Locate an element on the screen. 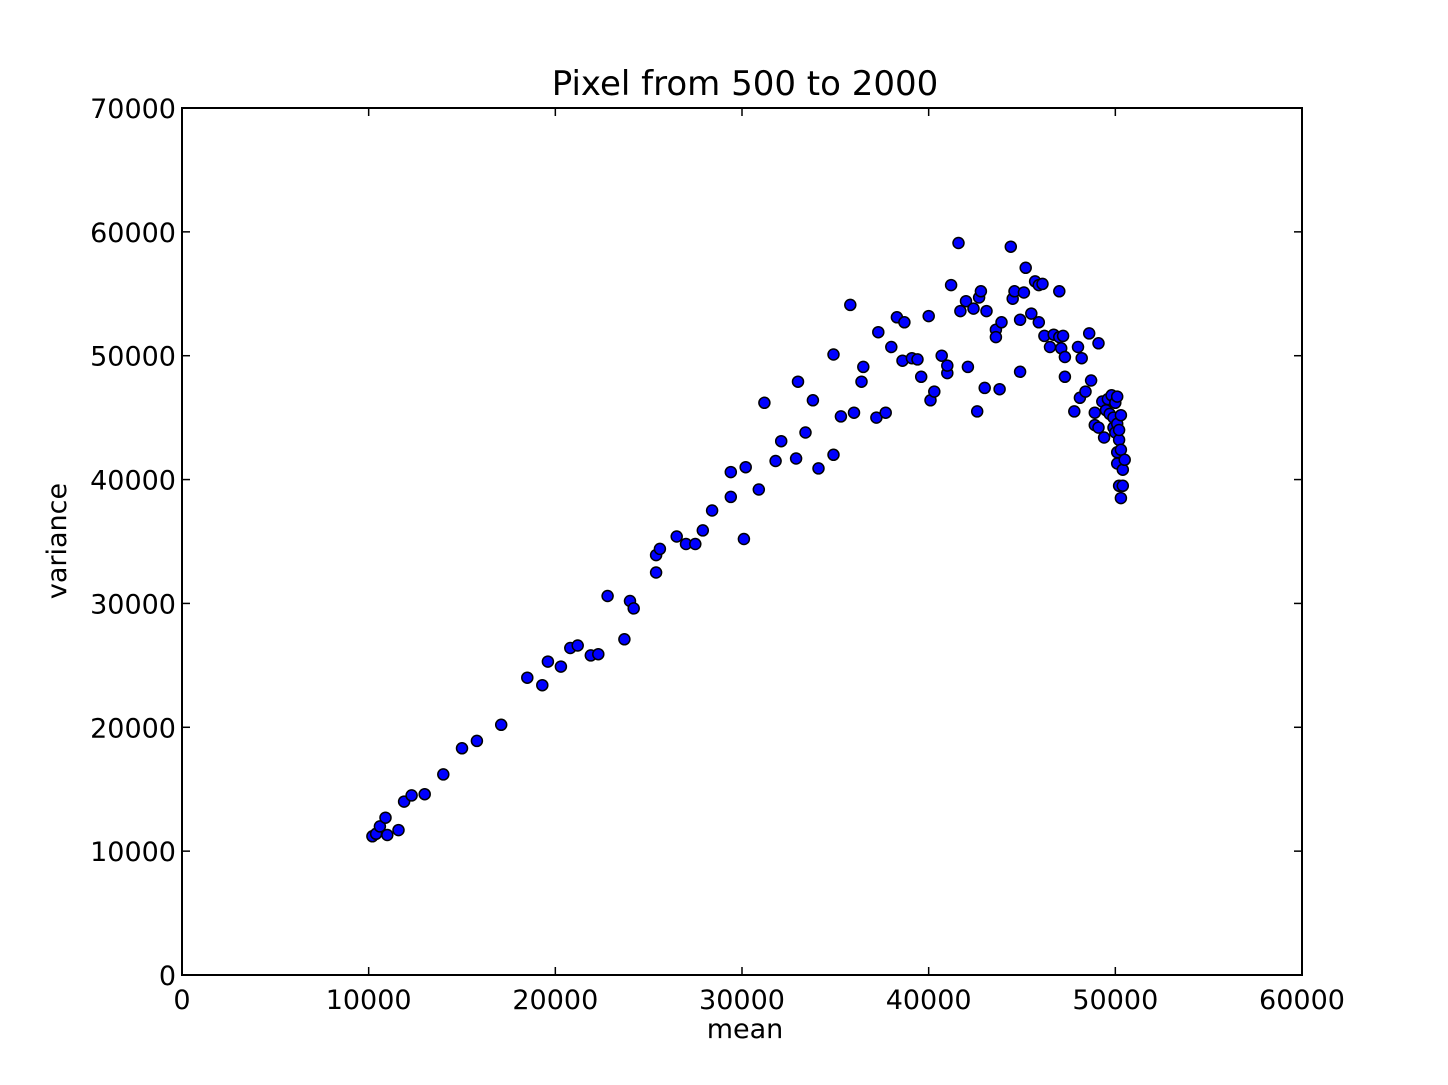 The image size is (1448, 1085). x-tick-label: 0 is located at coordinates (181, 1000).